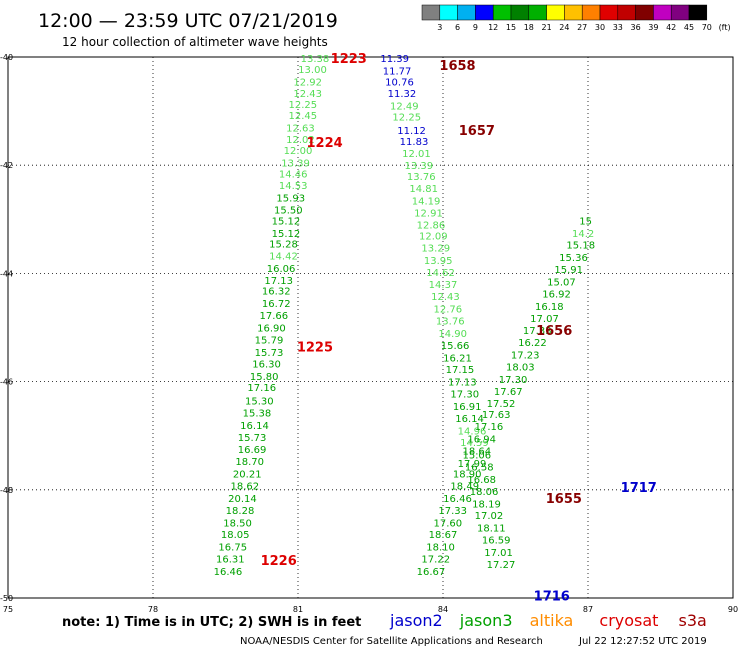  Describe the element at coordinates (580, 246) in the screenshot. I see `swh-data-label: 15.18` at that location.